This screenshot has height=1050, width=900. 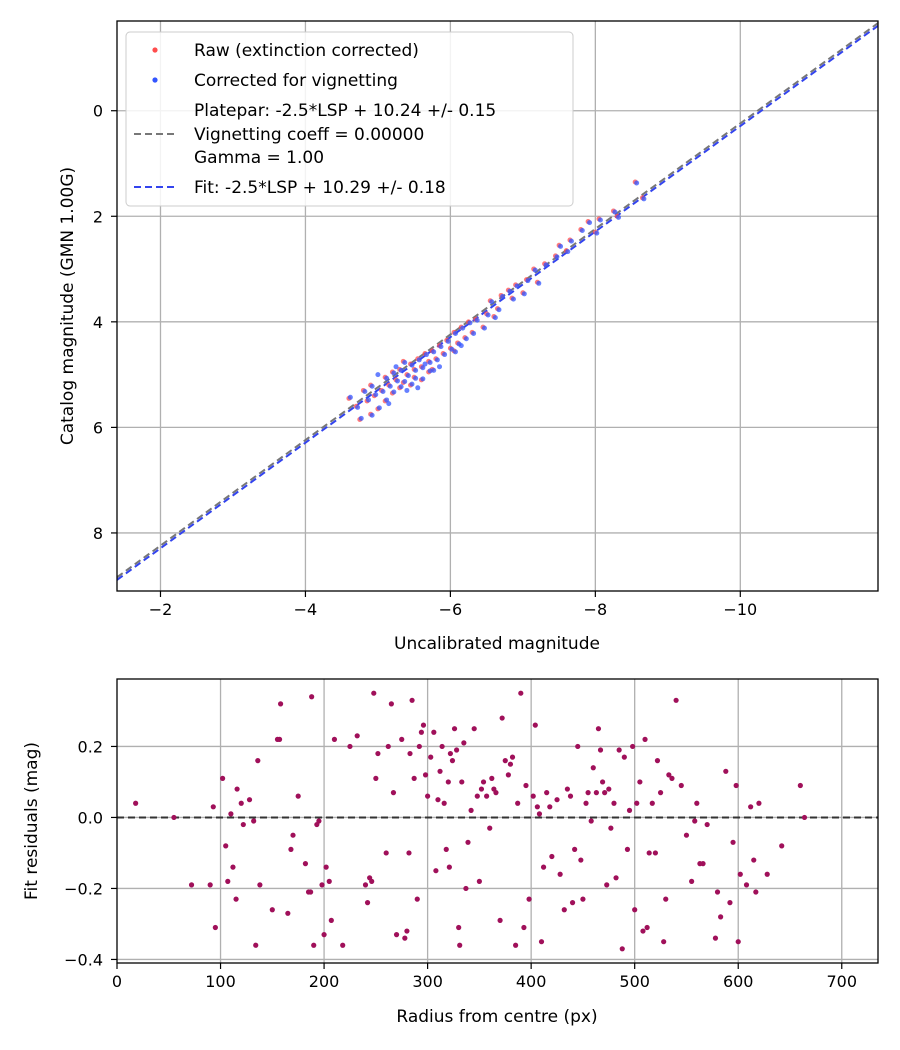 I want to click on legend-raw-marker, so click(x=155, y=50).